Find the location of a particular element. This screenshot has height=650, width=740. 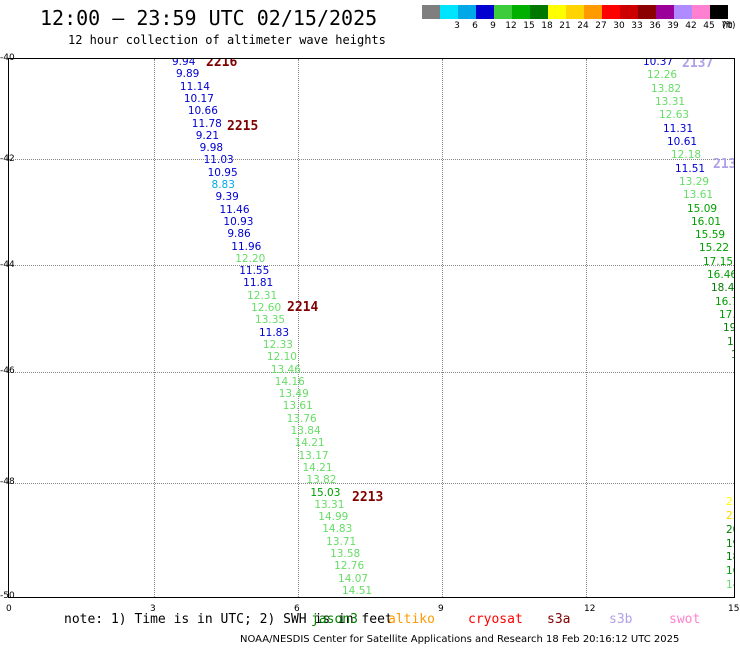

latitude-tick-label: -44 is located at coordinates (7, 265).